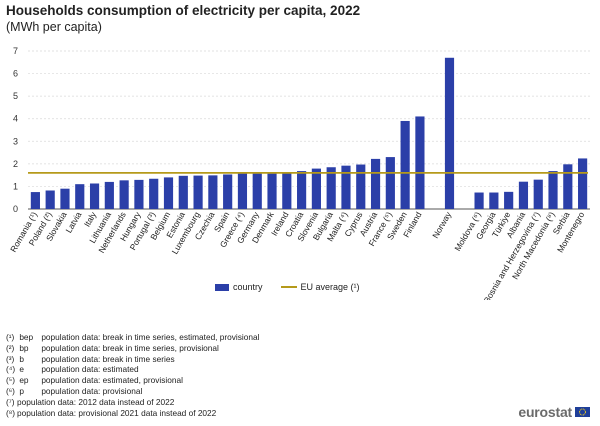 This screenshot has width=600, height=426. I want to click on y-tick-label: 0, so click(15, 209).